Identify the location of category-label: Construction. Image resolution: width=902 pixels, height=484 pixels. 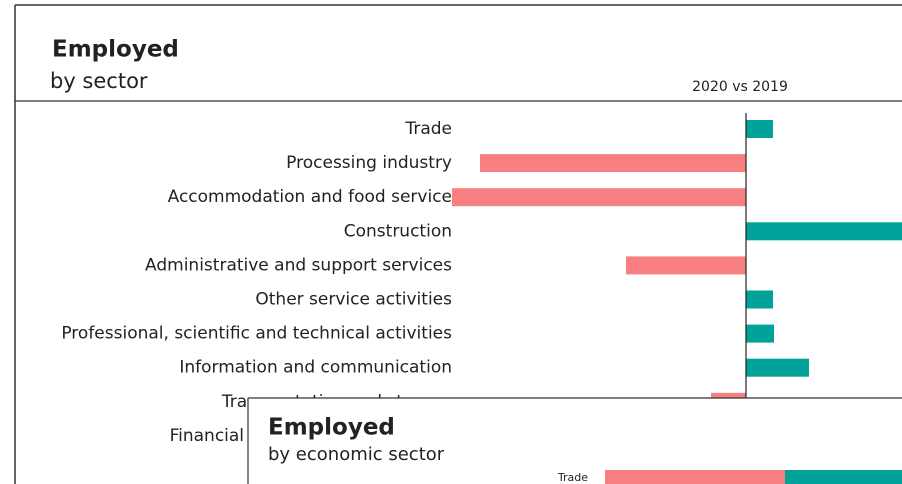
(398, 231).